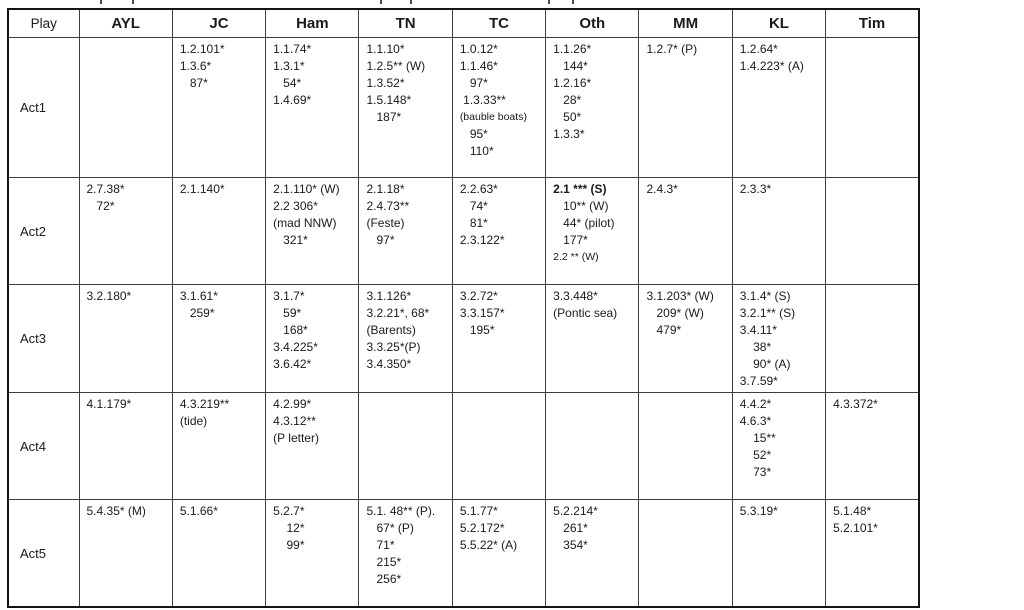  What do you see at coordinates (125, 23) in the screenshot?
I see `col-header-ayl: AYL` at bounding box center [125, 23].